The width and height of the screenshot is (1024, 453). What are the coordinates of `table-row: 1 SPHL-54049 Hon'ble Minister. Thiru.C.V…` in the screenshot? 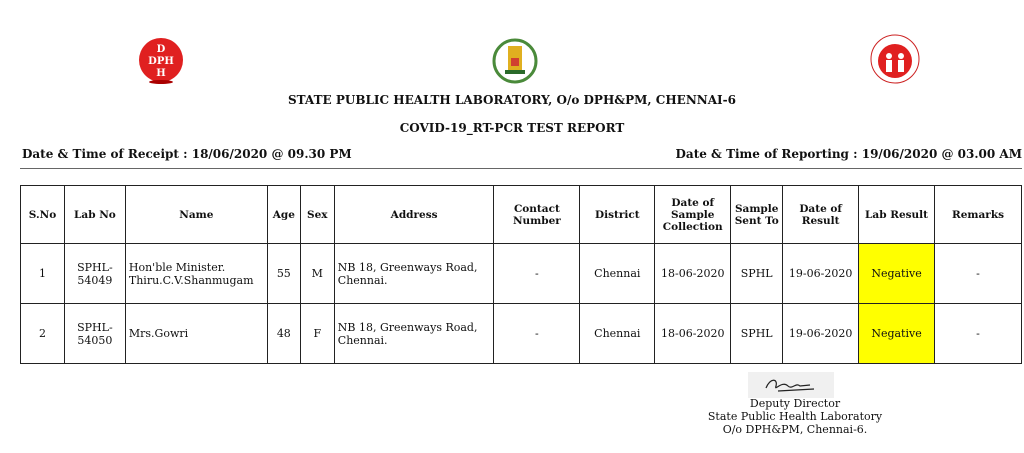 It's located at (521, 273).